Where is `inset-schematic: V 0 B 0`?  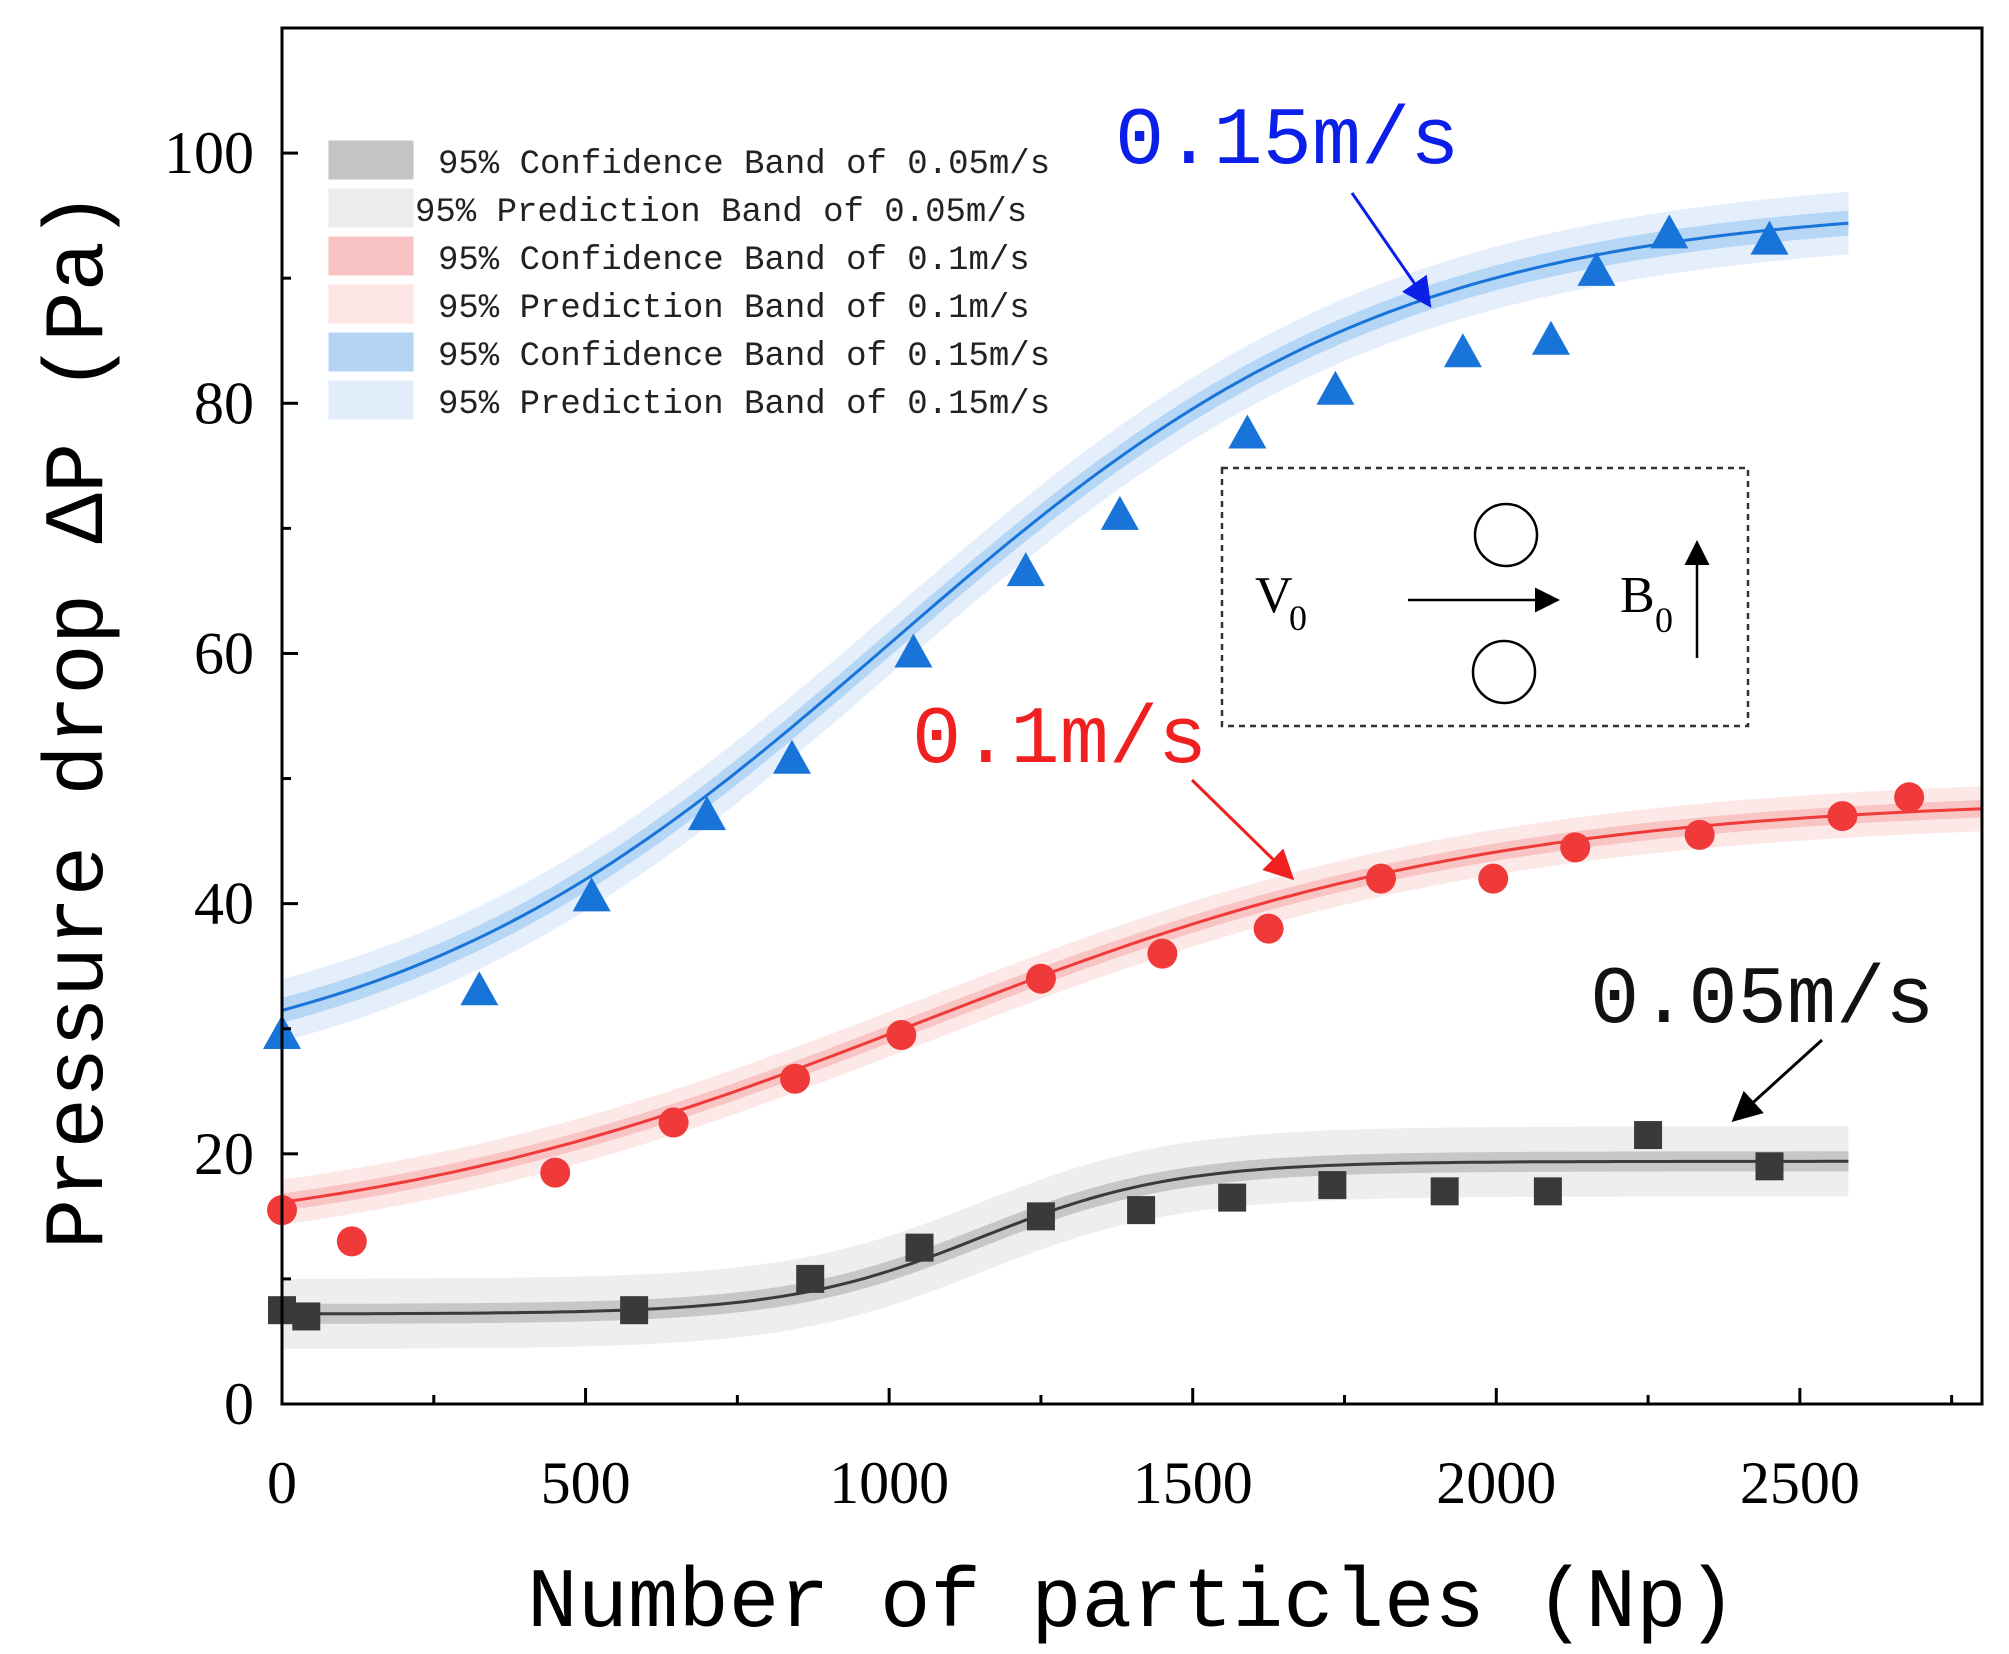
inset-schematic: V 0 B 0 is located at coordinates (1485, 597).